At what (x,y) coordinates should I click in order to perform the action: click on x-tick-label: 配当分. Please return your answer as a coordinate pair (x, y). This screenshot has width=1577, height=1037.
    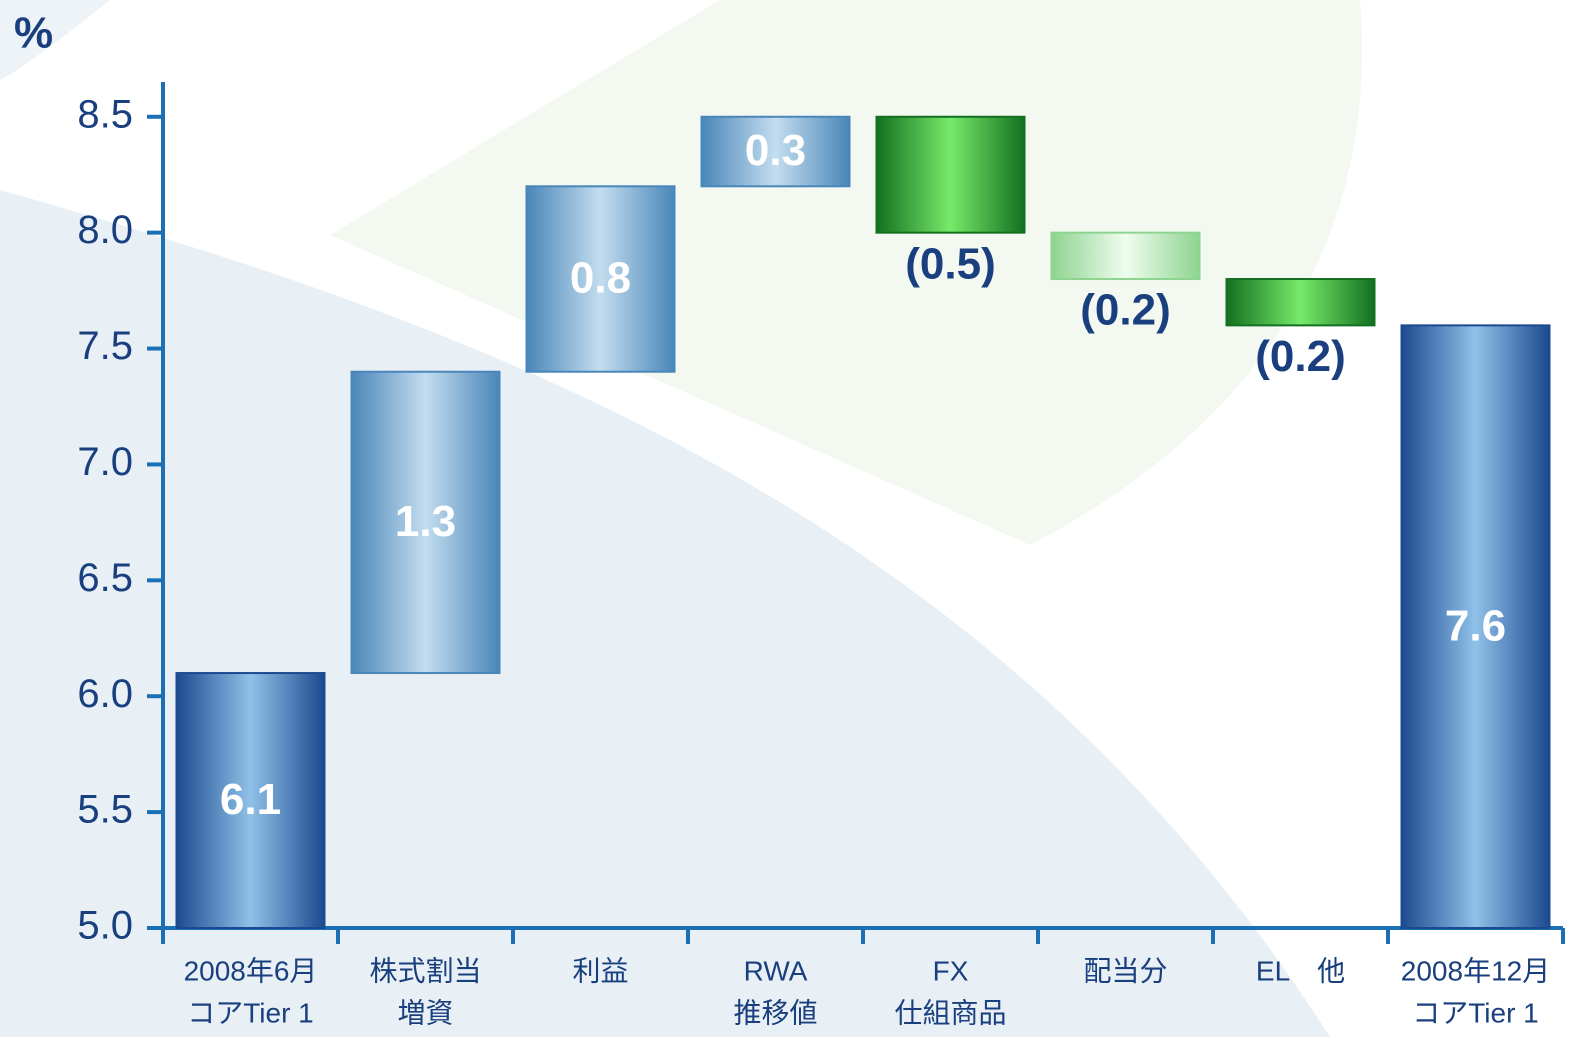
    Looking at the image, I should click on (1125, 970).